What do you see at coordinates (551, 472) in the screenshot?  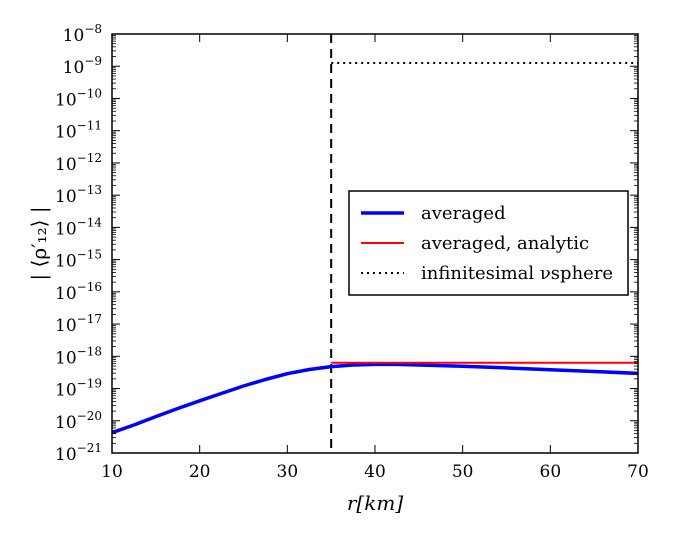 I see `x-tick-label: 60` at bounding box center [551, 472].